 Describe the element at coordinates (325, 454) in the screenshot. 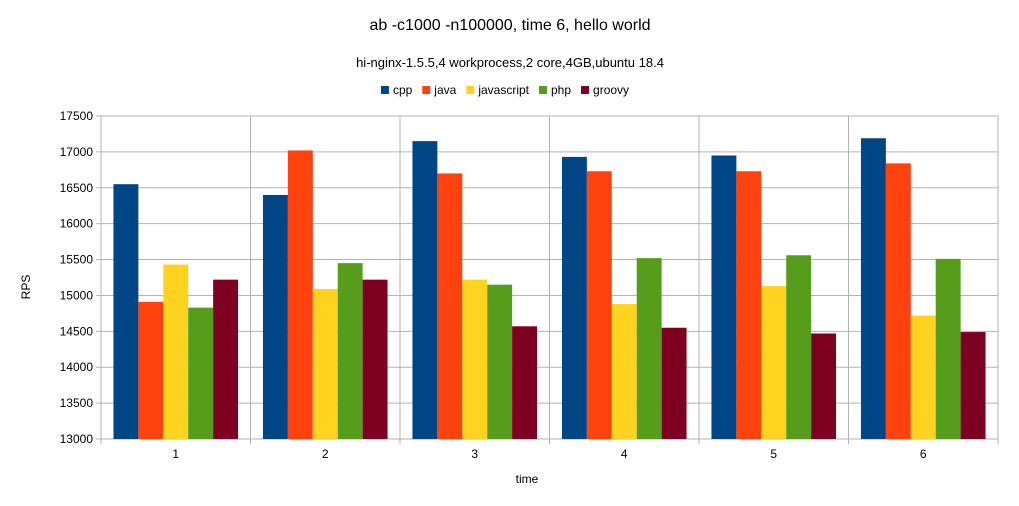

I see `x-tick-label: 2` at that location.